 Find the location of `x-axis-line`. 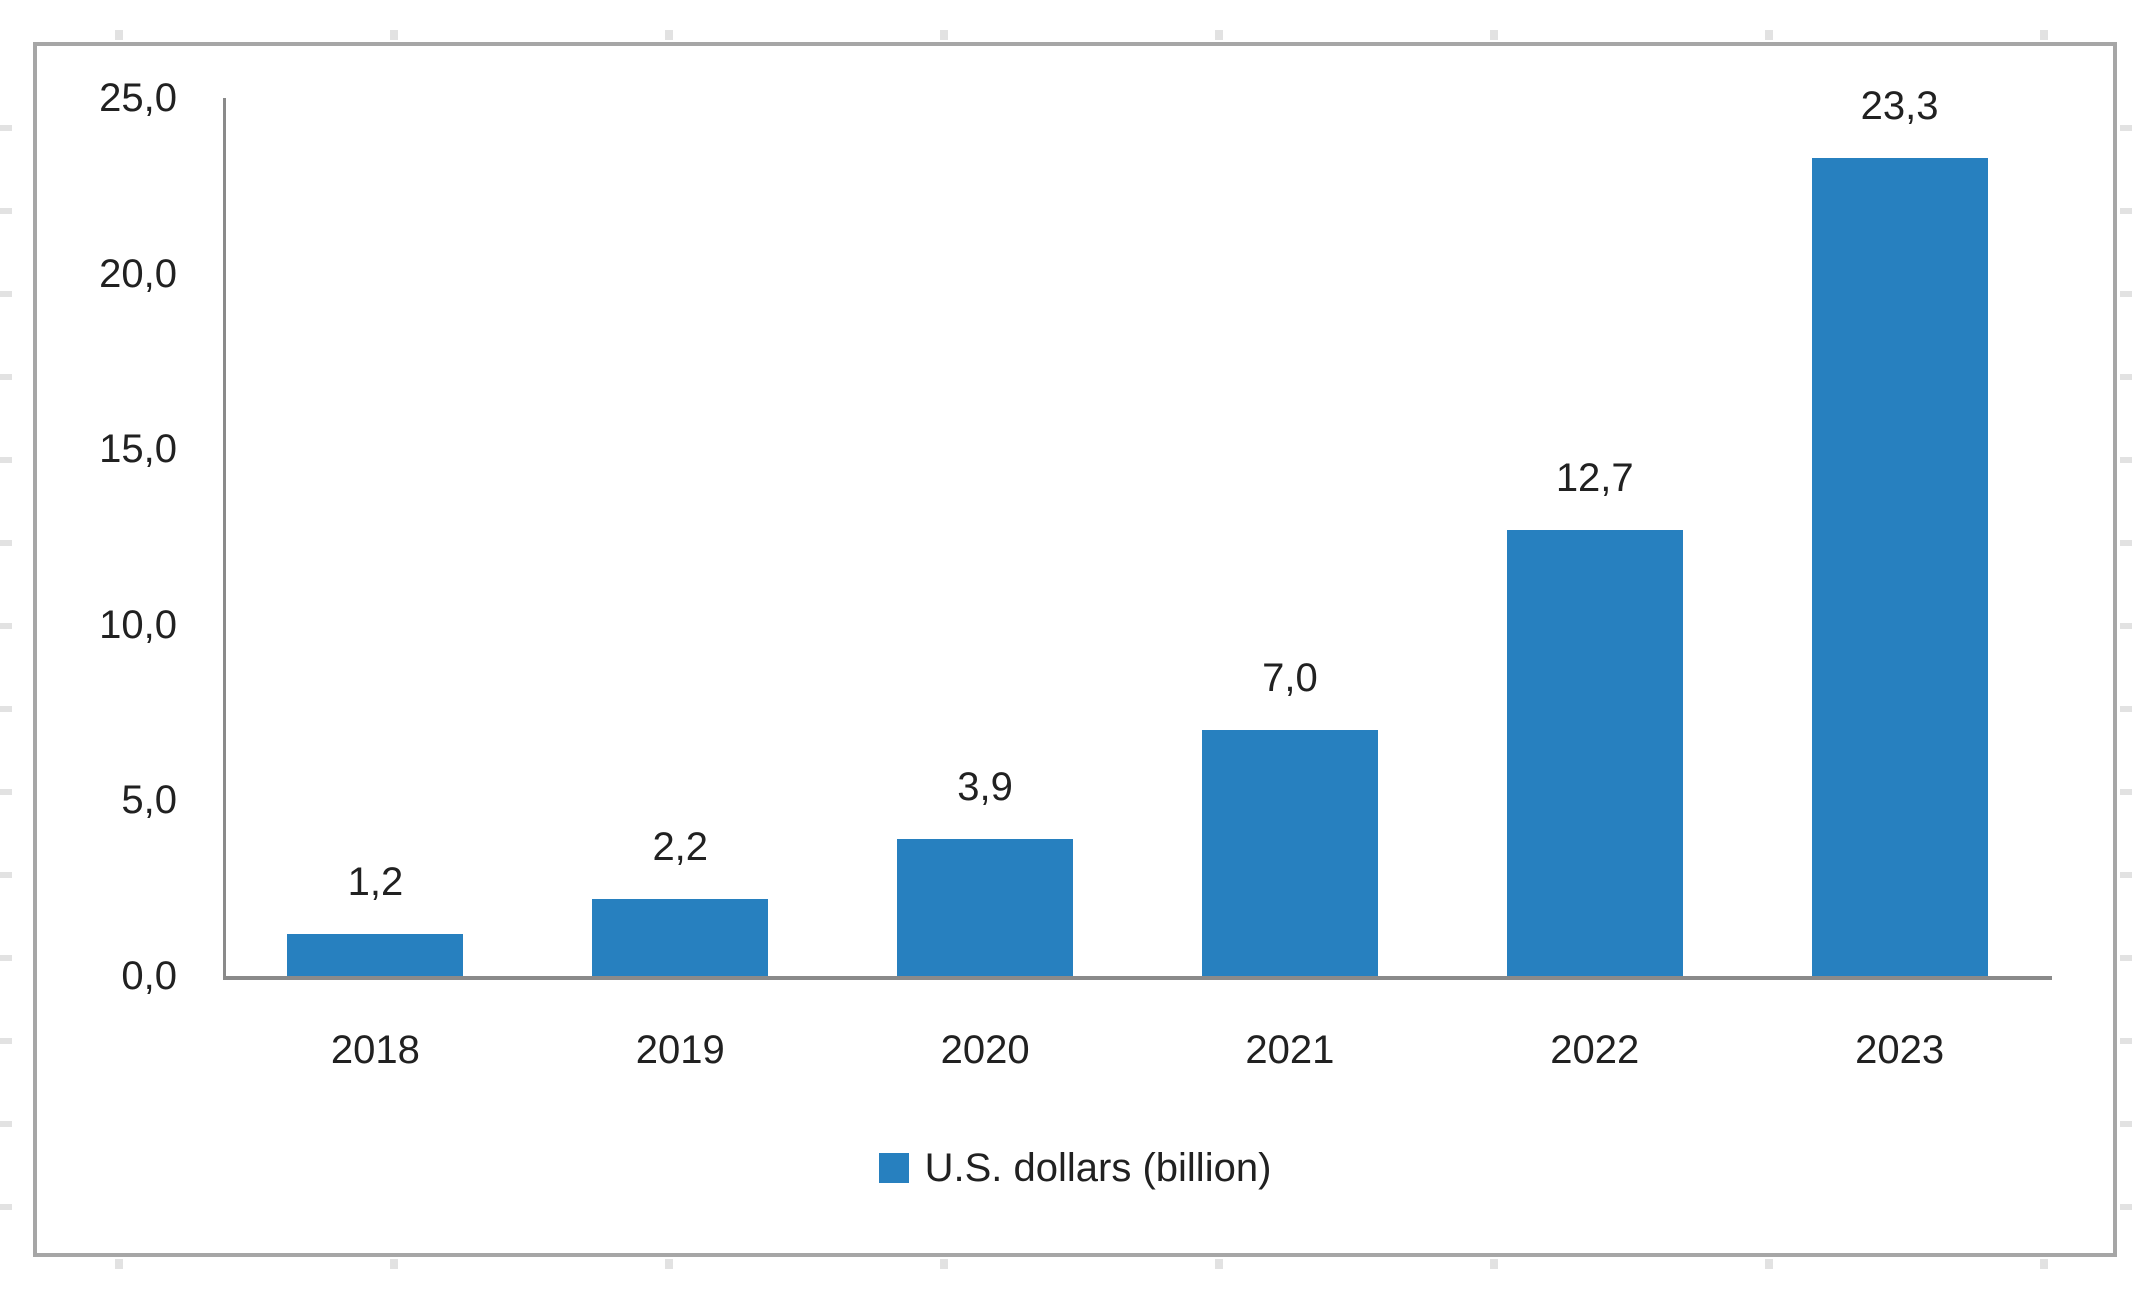

x-axis-line is located at coordinates (1137, 978).